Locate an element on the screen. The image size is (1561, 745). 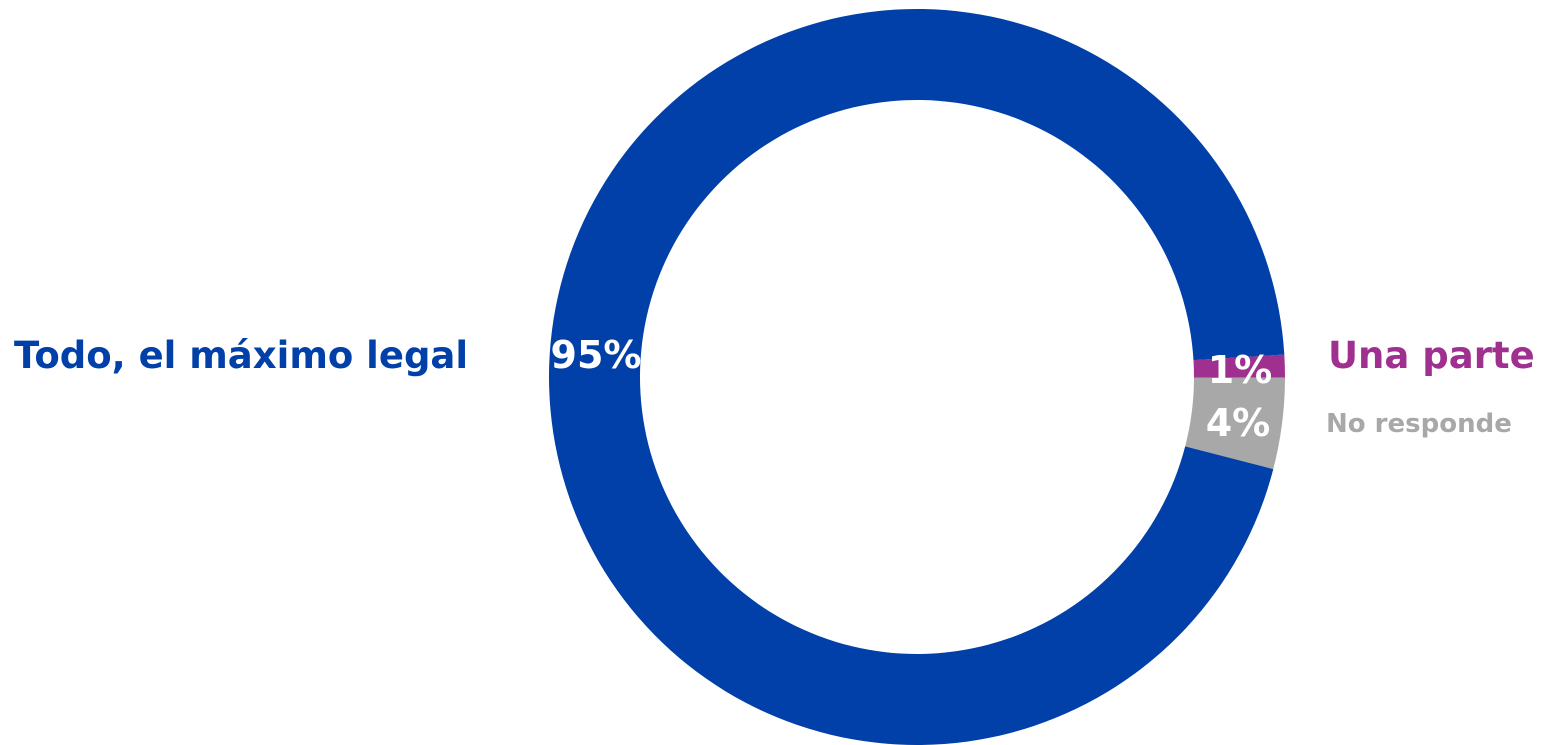
value-labels: 95% 1% 4% is located at coordinates (912, 389).